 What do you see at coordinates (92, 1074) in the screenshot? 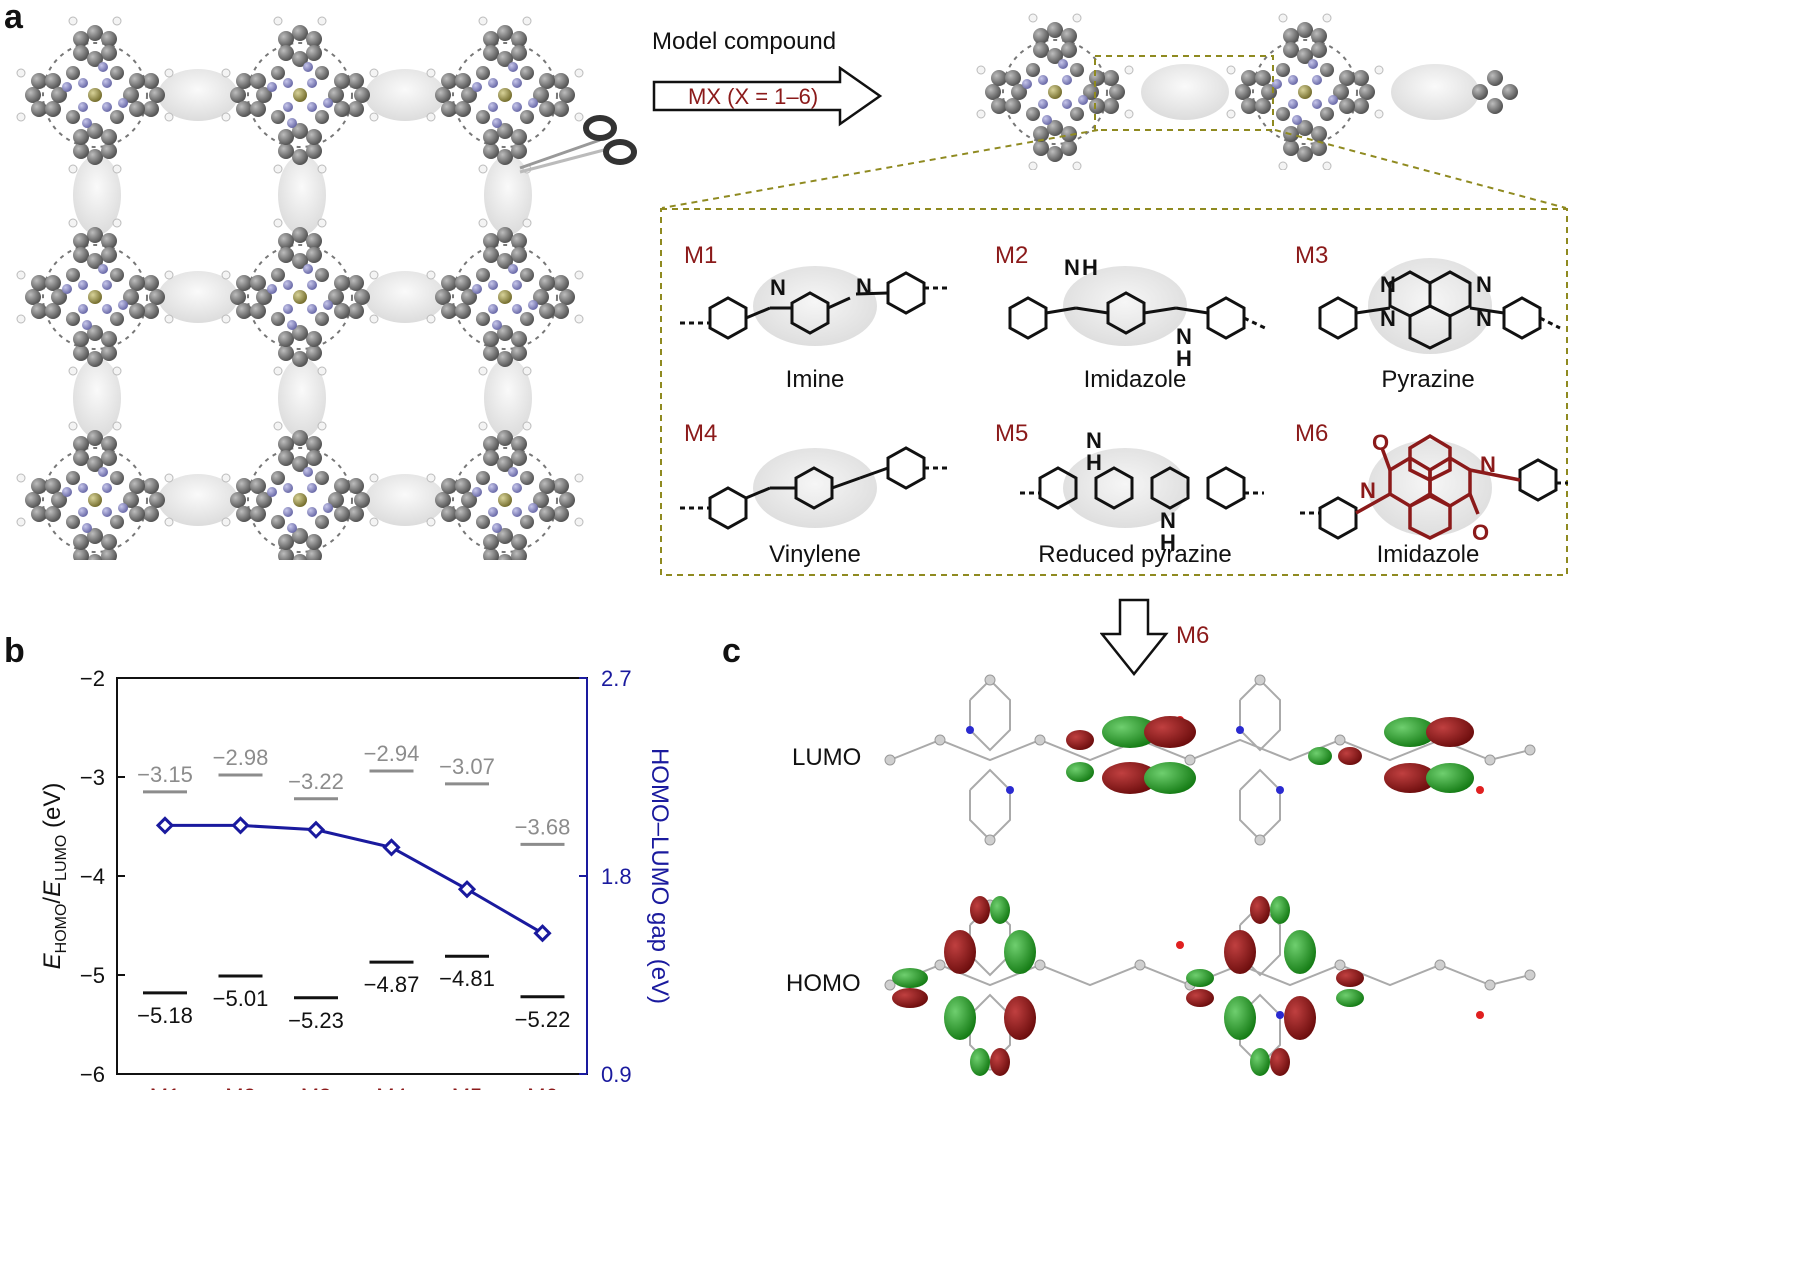
I see `left-tick-label: −6` at bounding box center [92, 1074].